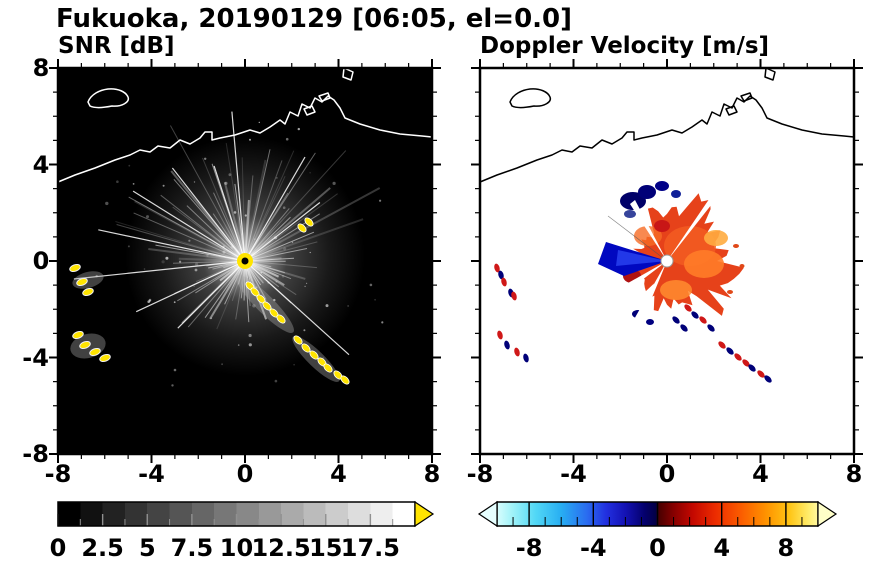 The image size is (870, 570). What do you see at coordinates (647, 297) in the screenshot?
I see `beam-gap-wedge` at bounding box center [647, 297].